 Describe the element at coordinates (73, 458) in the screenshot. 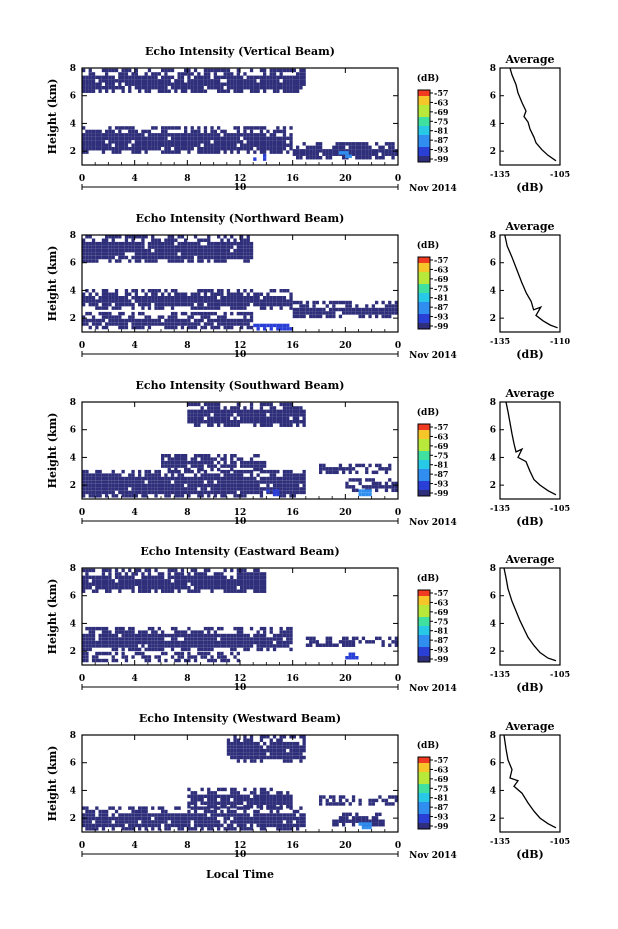

I see `y-tick-label: 4` at that location.